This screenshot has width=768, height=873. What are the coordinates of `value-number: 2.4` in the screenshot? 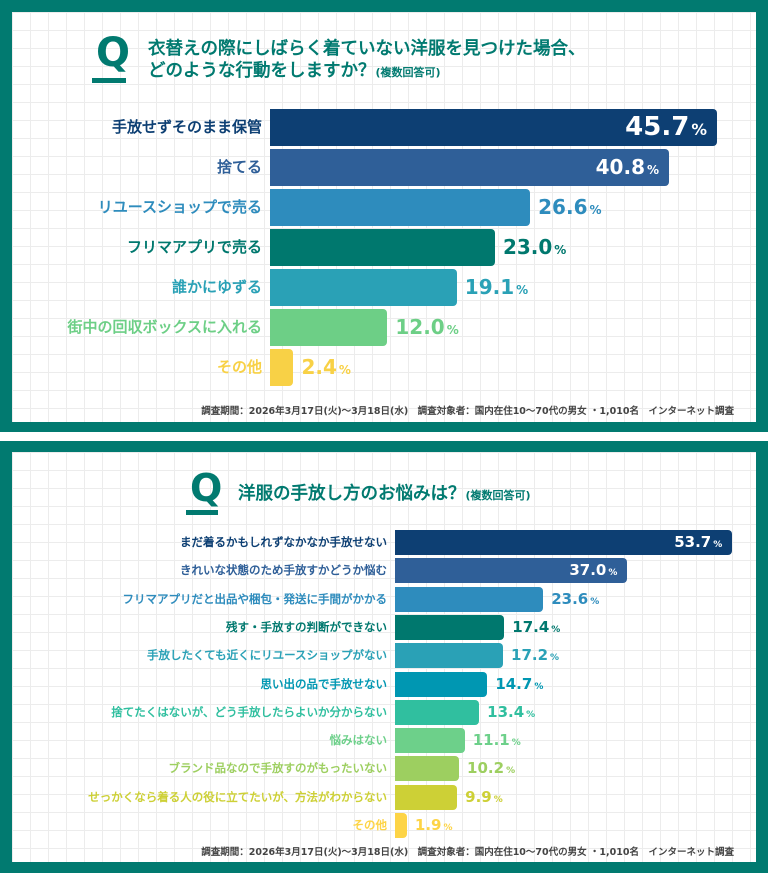 It's located at (319, 367).